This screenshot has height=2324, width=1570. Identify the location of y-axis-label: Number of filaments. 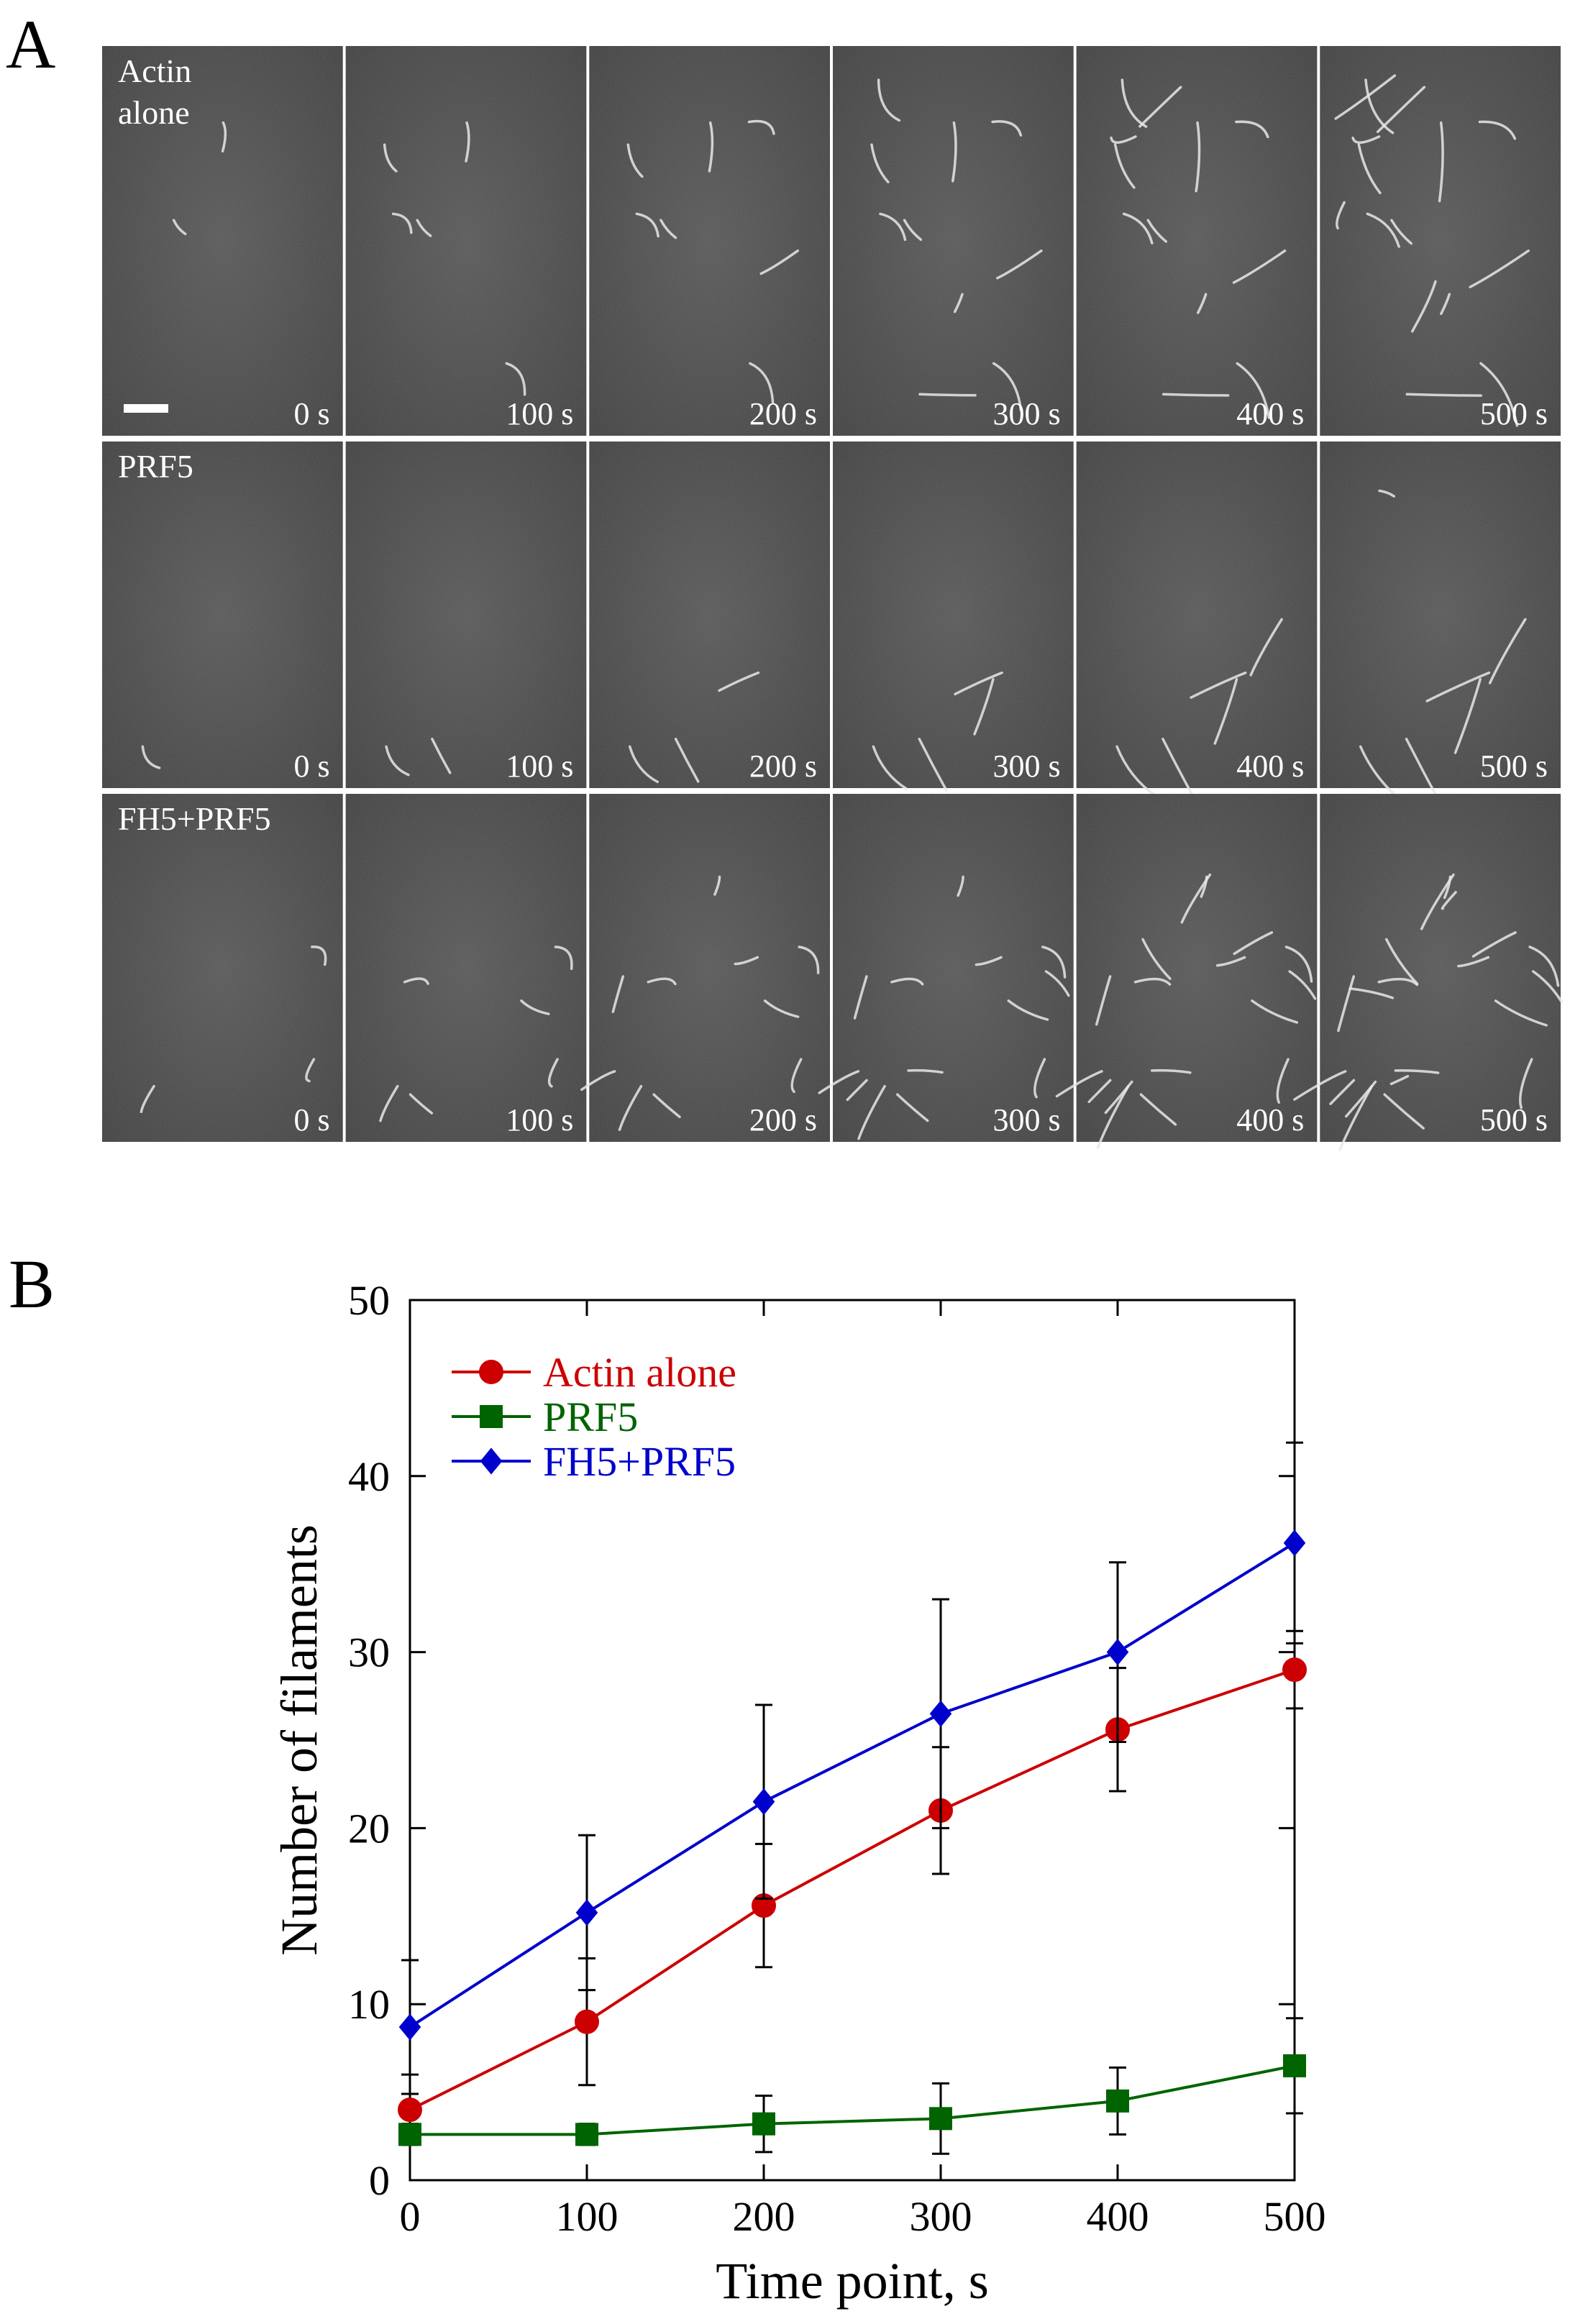
(299, 1740).